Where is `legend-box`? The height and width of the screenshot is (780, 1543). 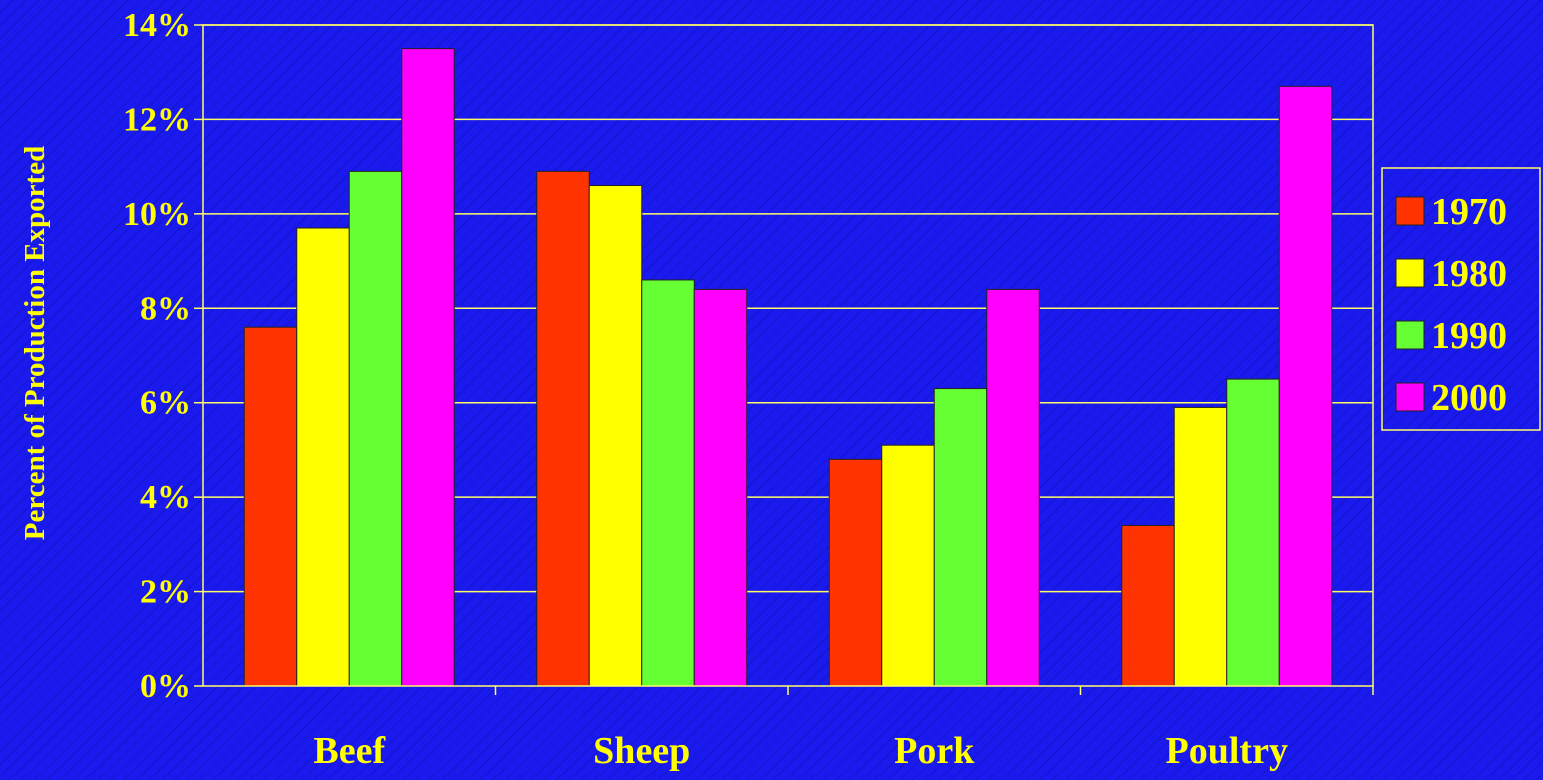
legend-box is located at coordinates (1461, 299).